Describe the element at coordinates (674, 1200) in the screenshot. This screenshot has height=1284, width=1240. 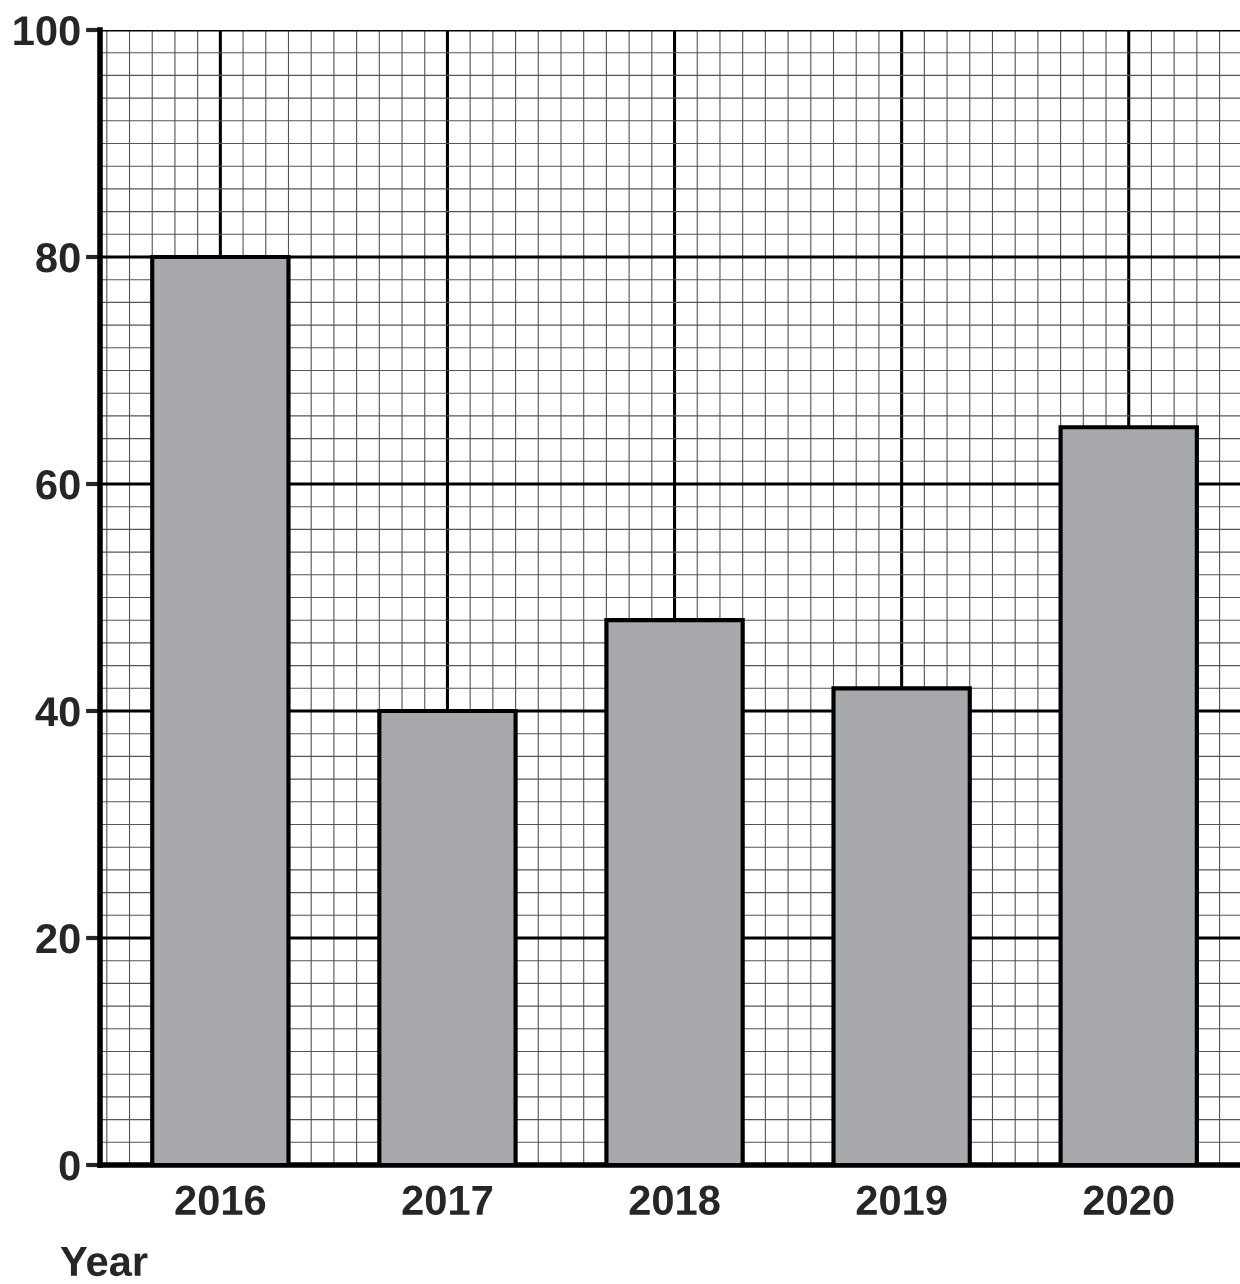
I see `x-tick-label: 2018` at that location.